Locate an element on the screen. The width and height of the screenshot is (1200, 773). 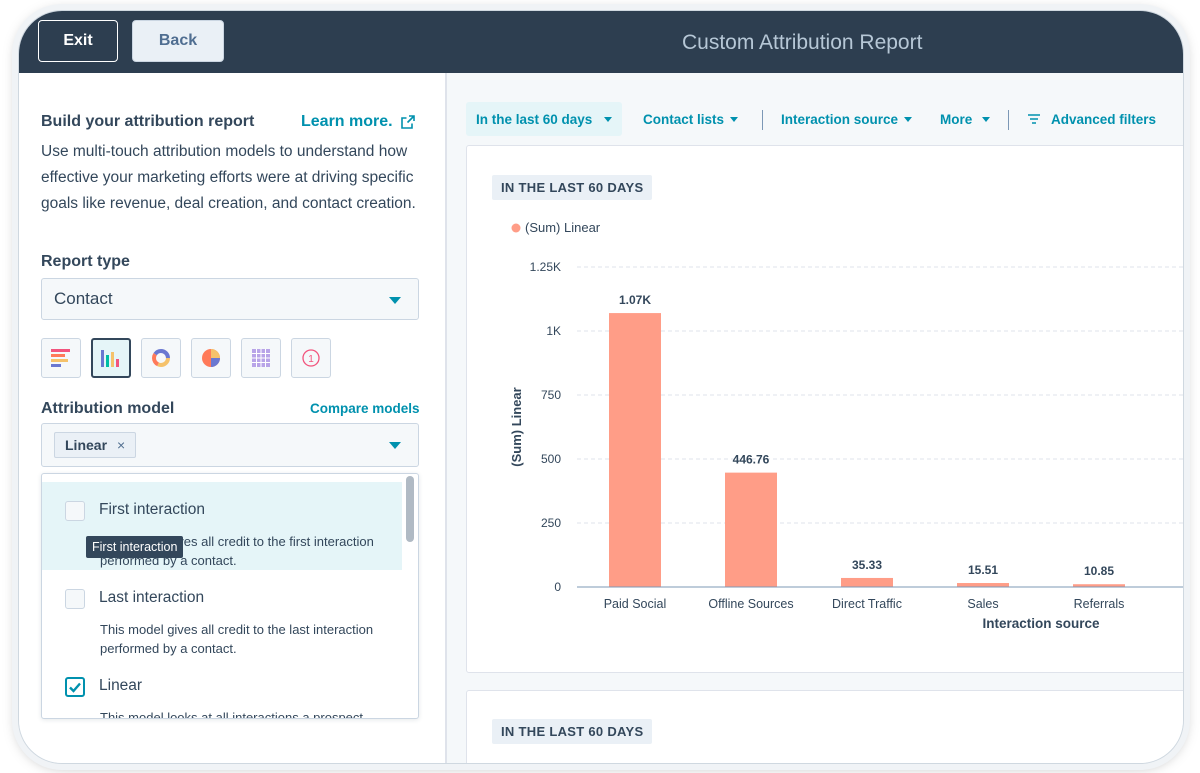
compare-models-link: Compare models is located at coordinates (365, 408).